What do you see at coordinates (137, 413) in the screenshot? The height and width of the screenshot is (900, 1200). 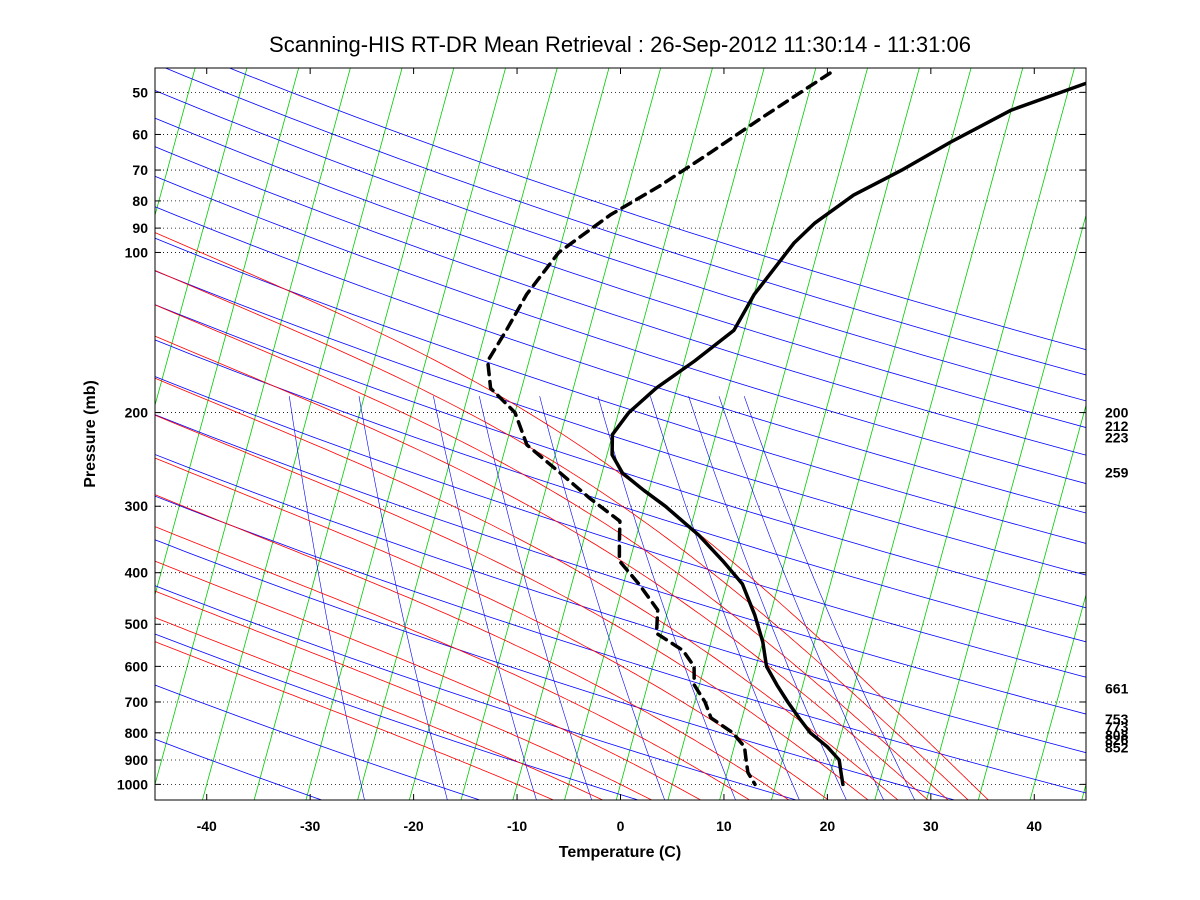 I see `y-tick-label: 200` at bounding box center [137, 413].